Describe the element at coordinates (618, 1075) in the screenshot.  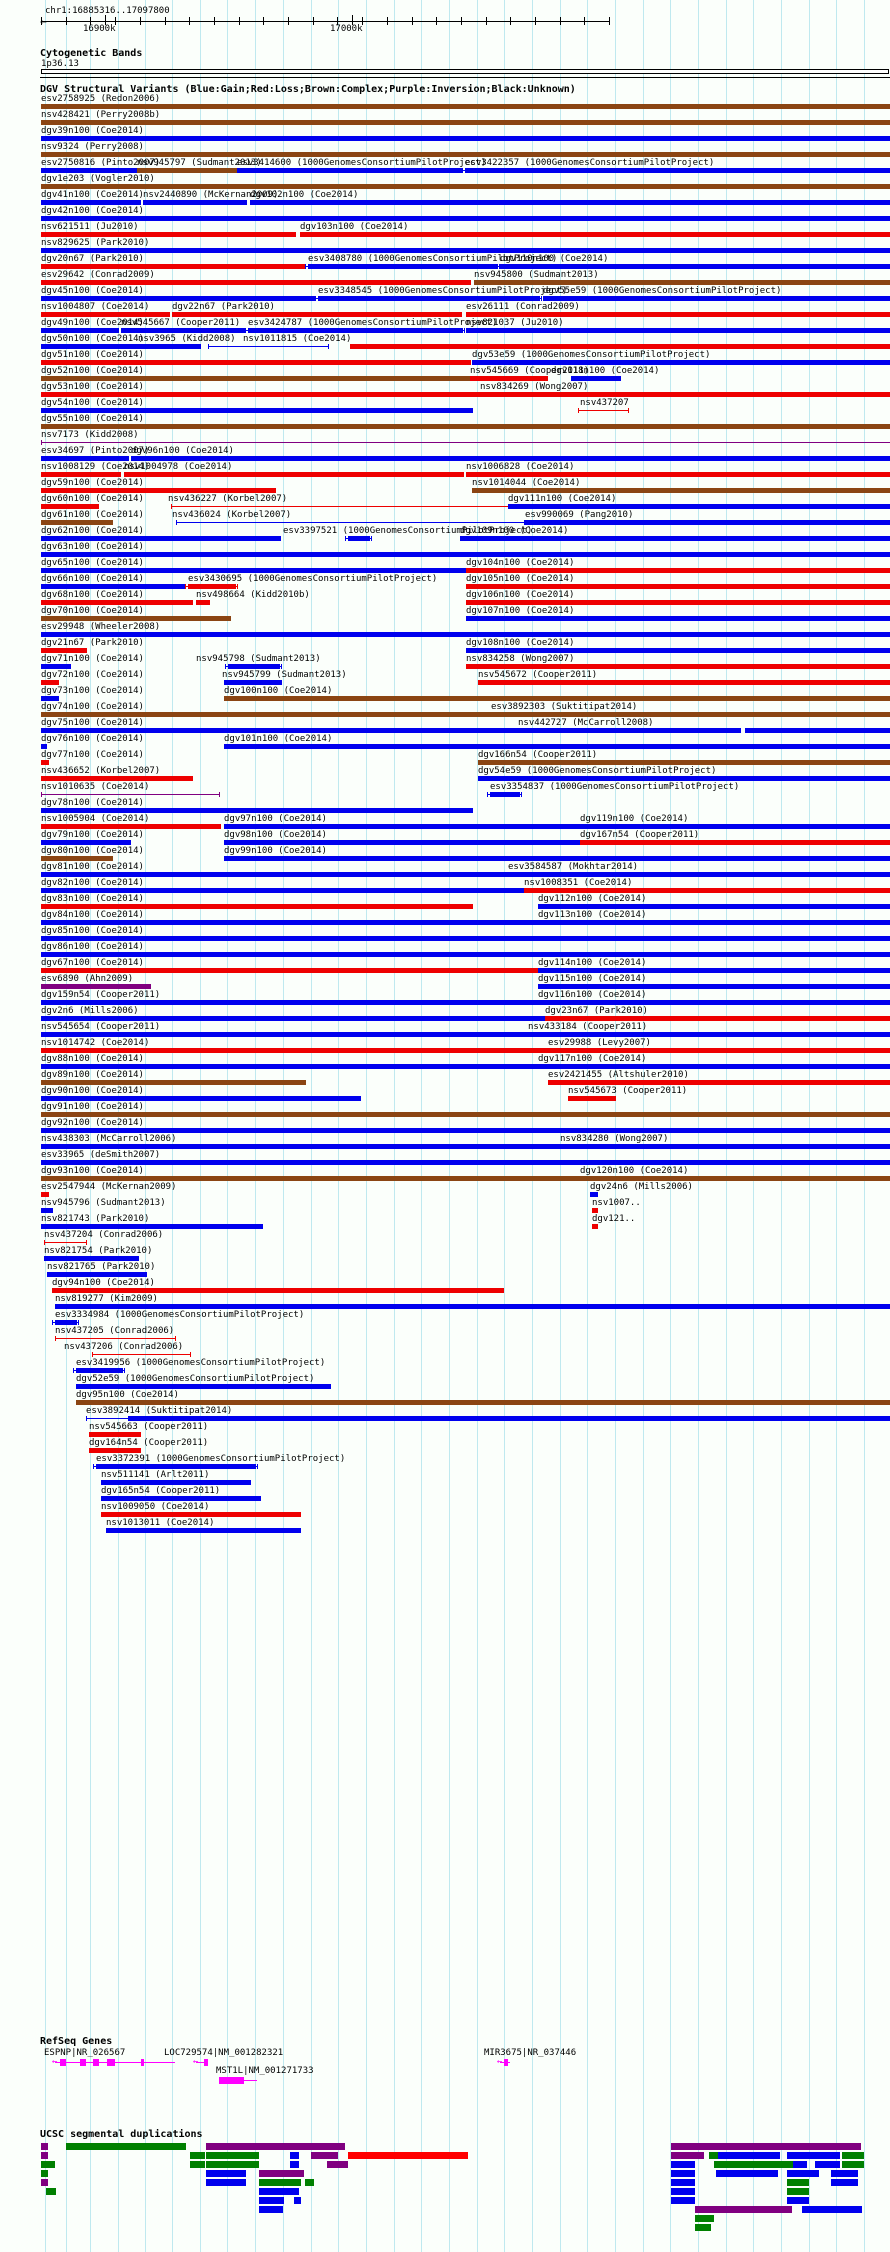
I see `variant-label: esv2421455 (Altshuler2010)` at that location.